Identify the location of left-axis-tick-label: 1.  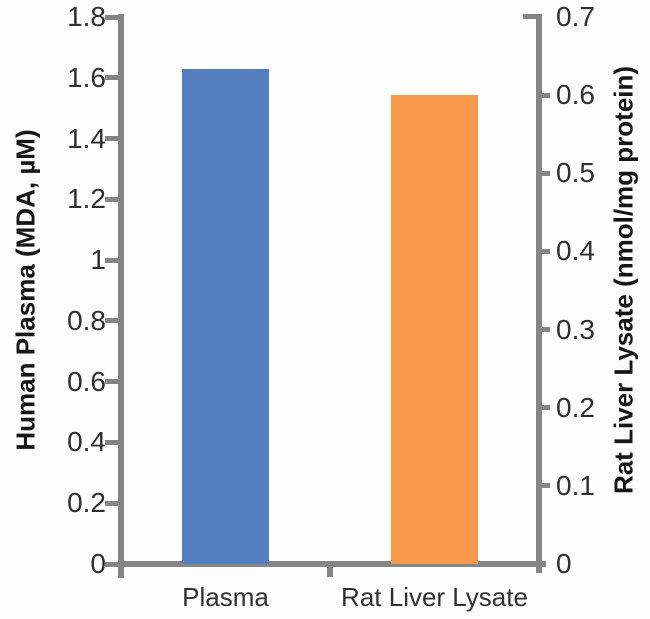
(98, 260).